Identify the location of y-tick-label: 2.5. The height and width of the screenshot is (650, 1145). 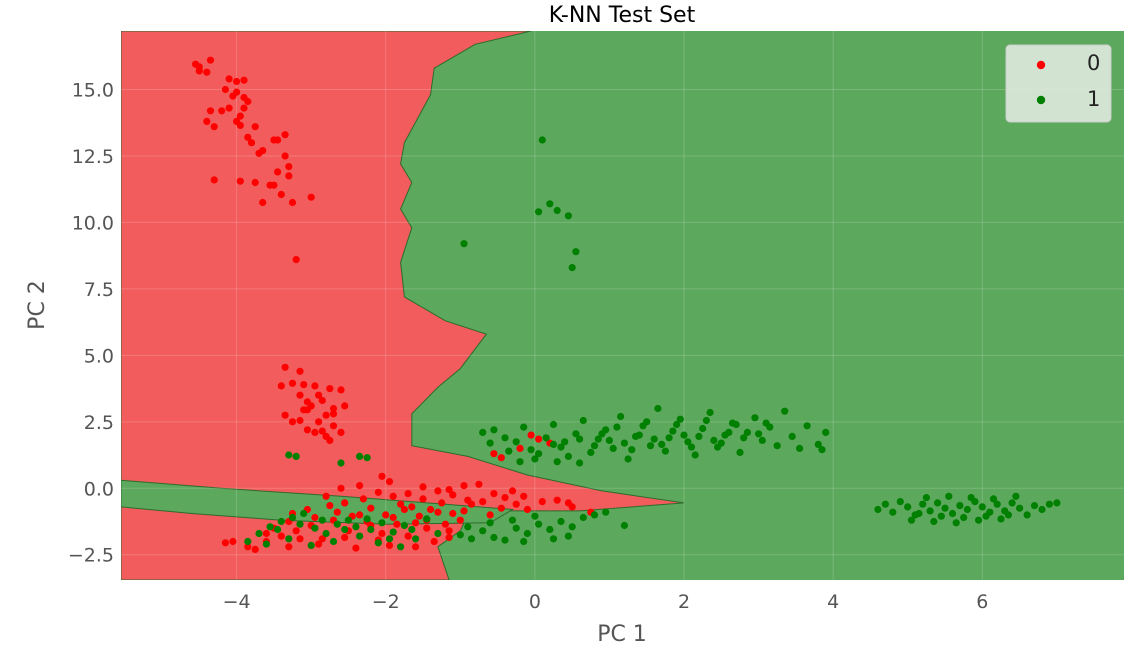
(99, 423).